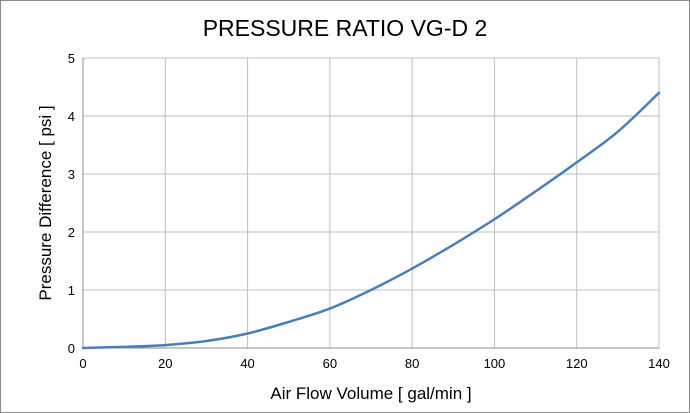 The height and width of the screenshot is (413, 690). Describe the element at coordinates (495, 363) in the screenshot. I see `x-tick-label: 100` at that location.